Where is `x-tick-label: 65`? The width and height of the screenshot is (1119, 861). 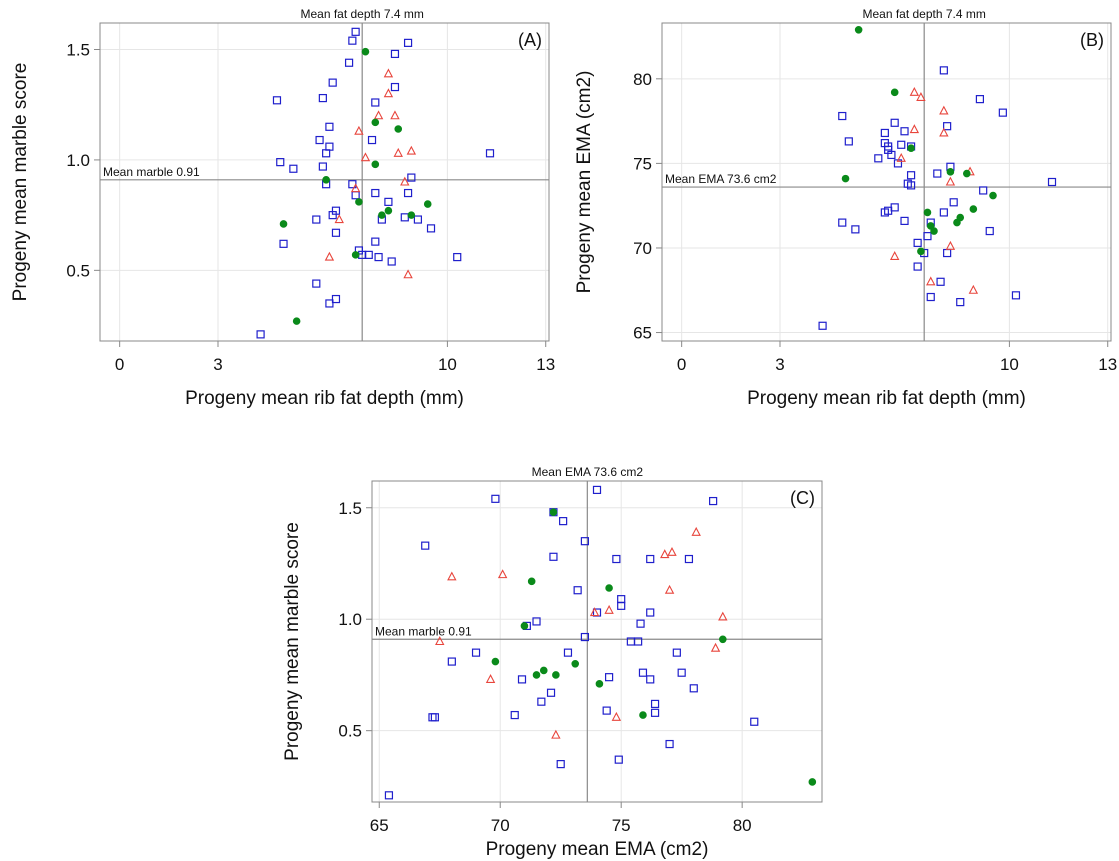 x-tick-label: 65 is located at coordinates (379, 825).